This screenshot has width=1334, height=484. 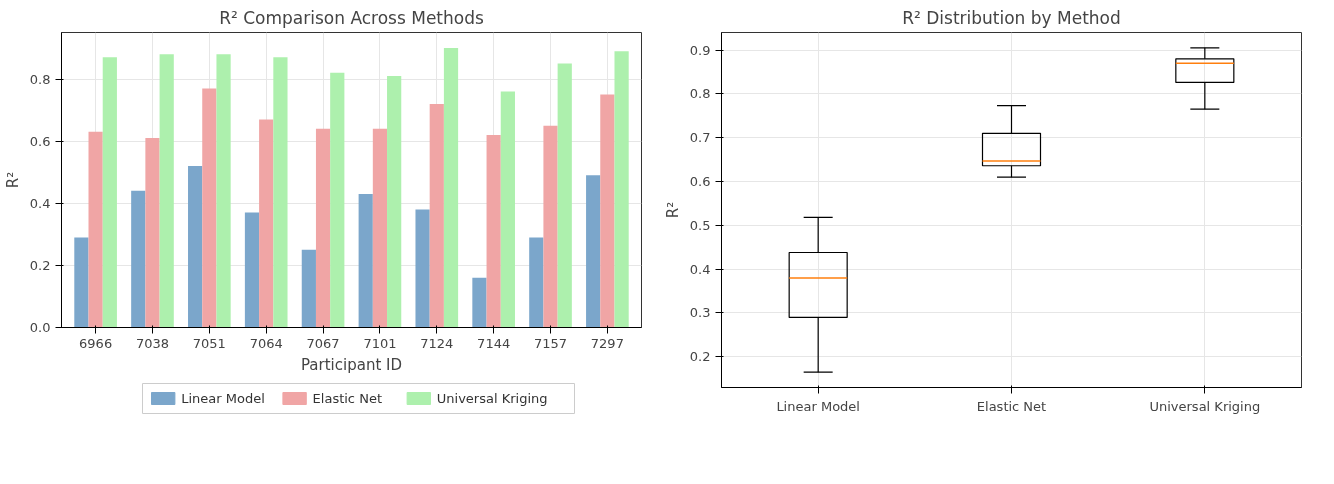 What do you see at coordinates (494, 343) in the screenshot?
I see `x-tick-label: 7144` at bounding box center [494, 343].